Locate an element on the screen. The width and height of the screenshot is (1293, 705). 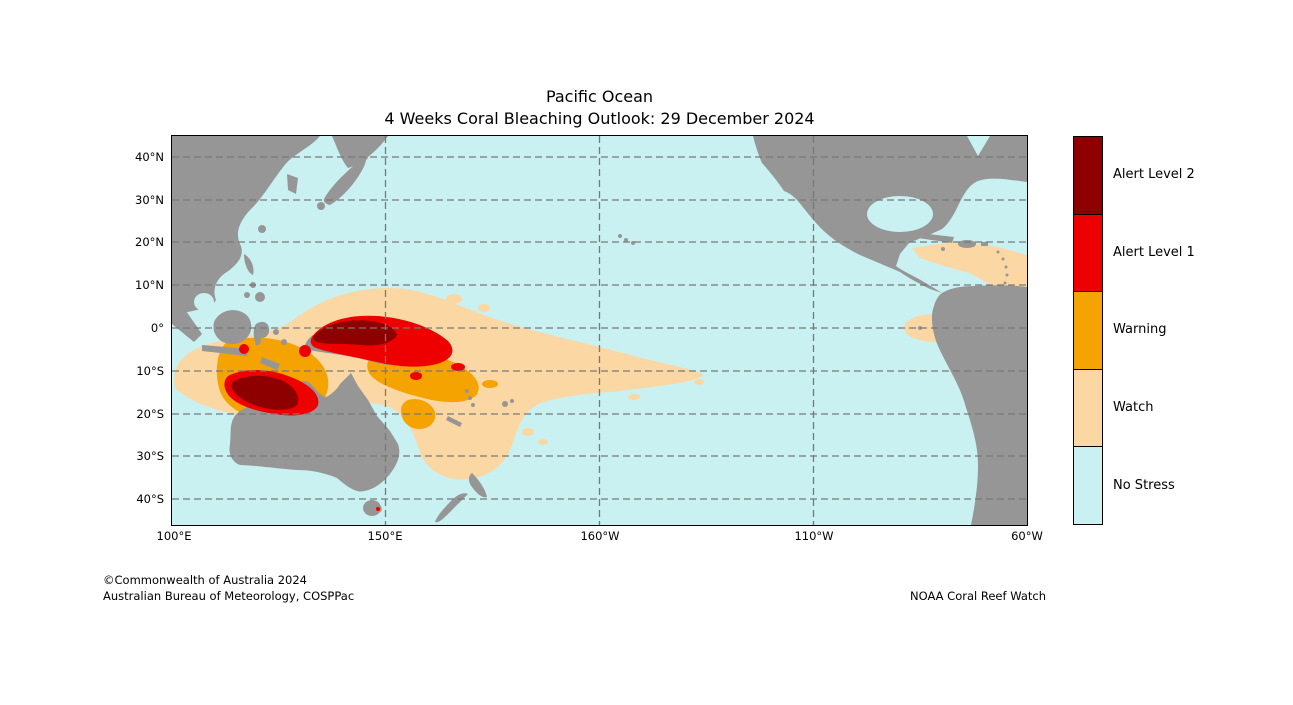
island-sumatra is located at coordinates (187, 323).